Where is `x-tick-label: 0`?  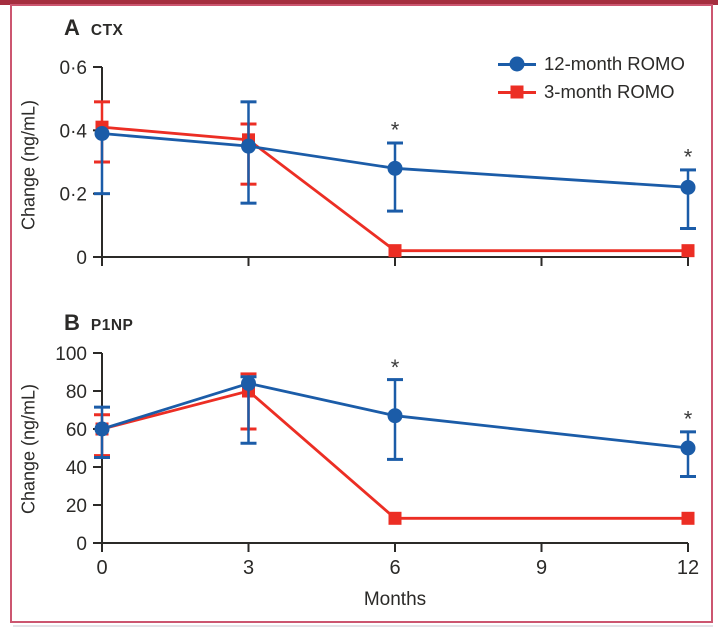
x-tick-label: 0 is located at coordinates (101, 568).